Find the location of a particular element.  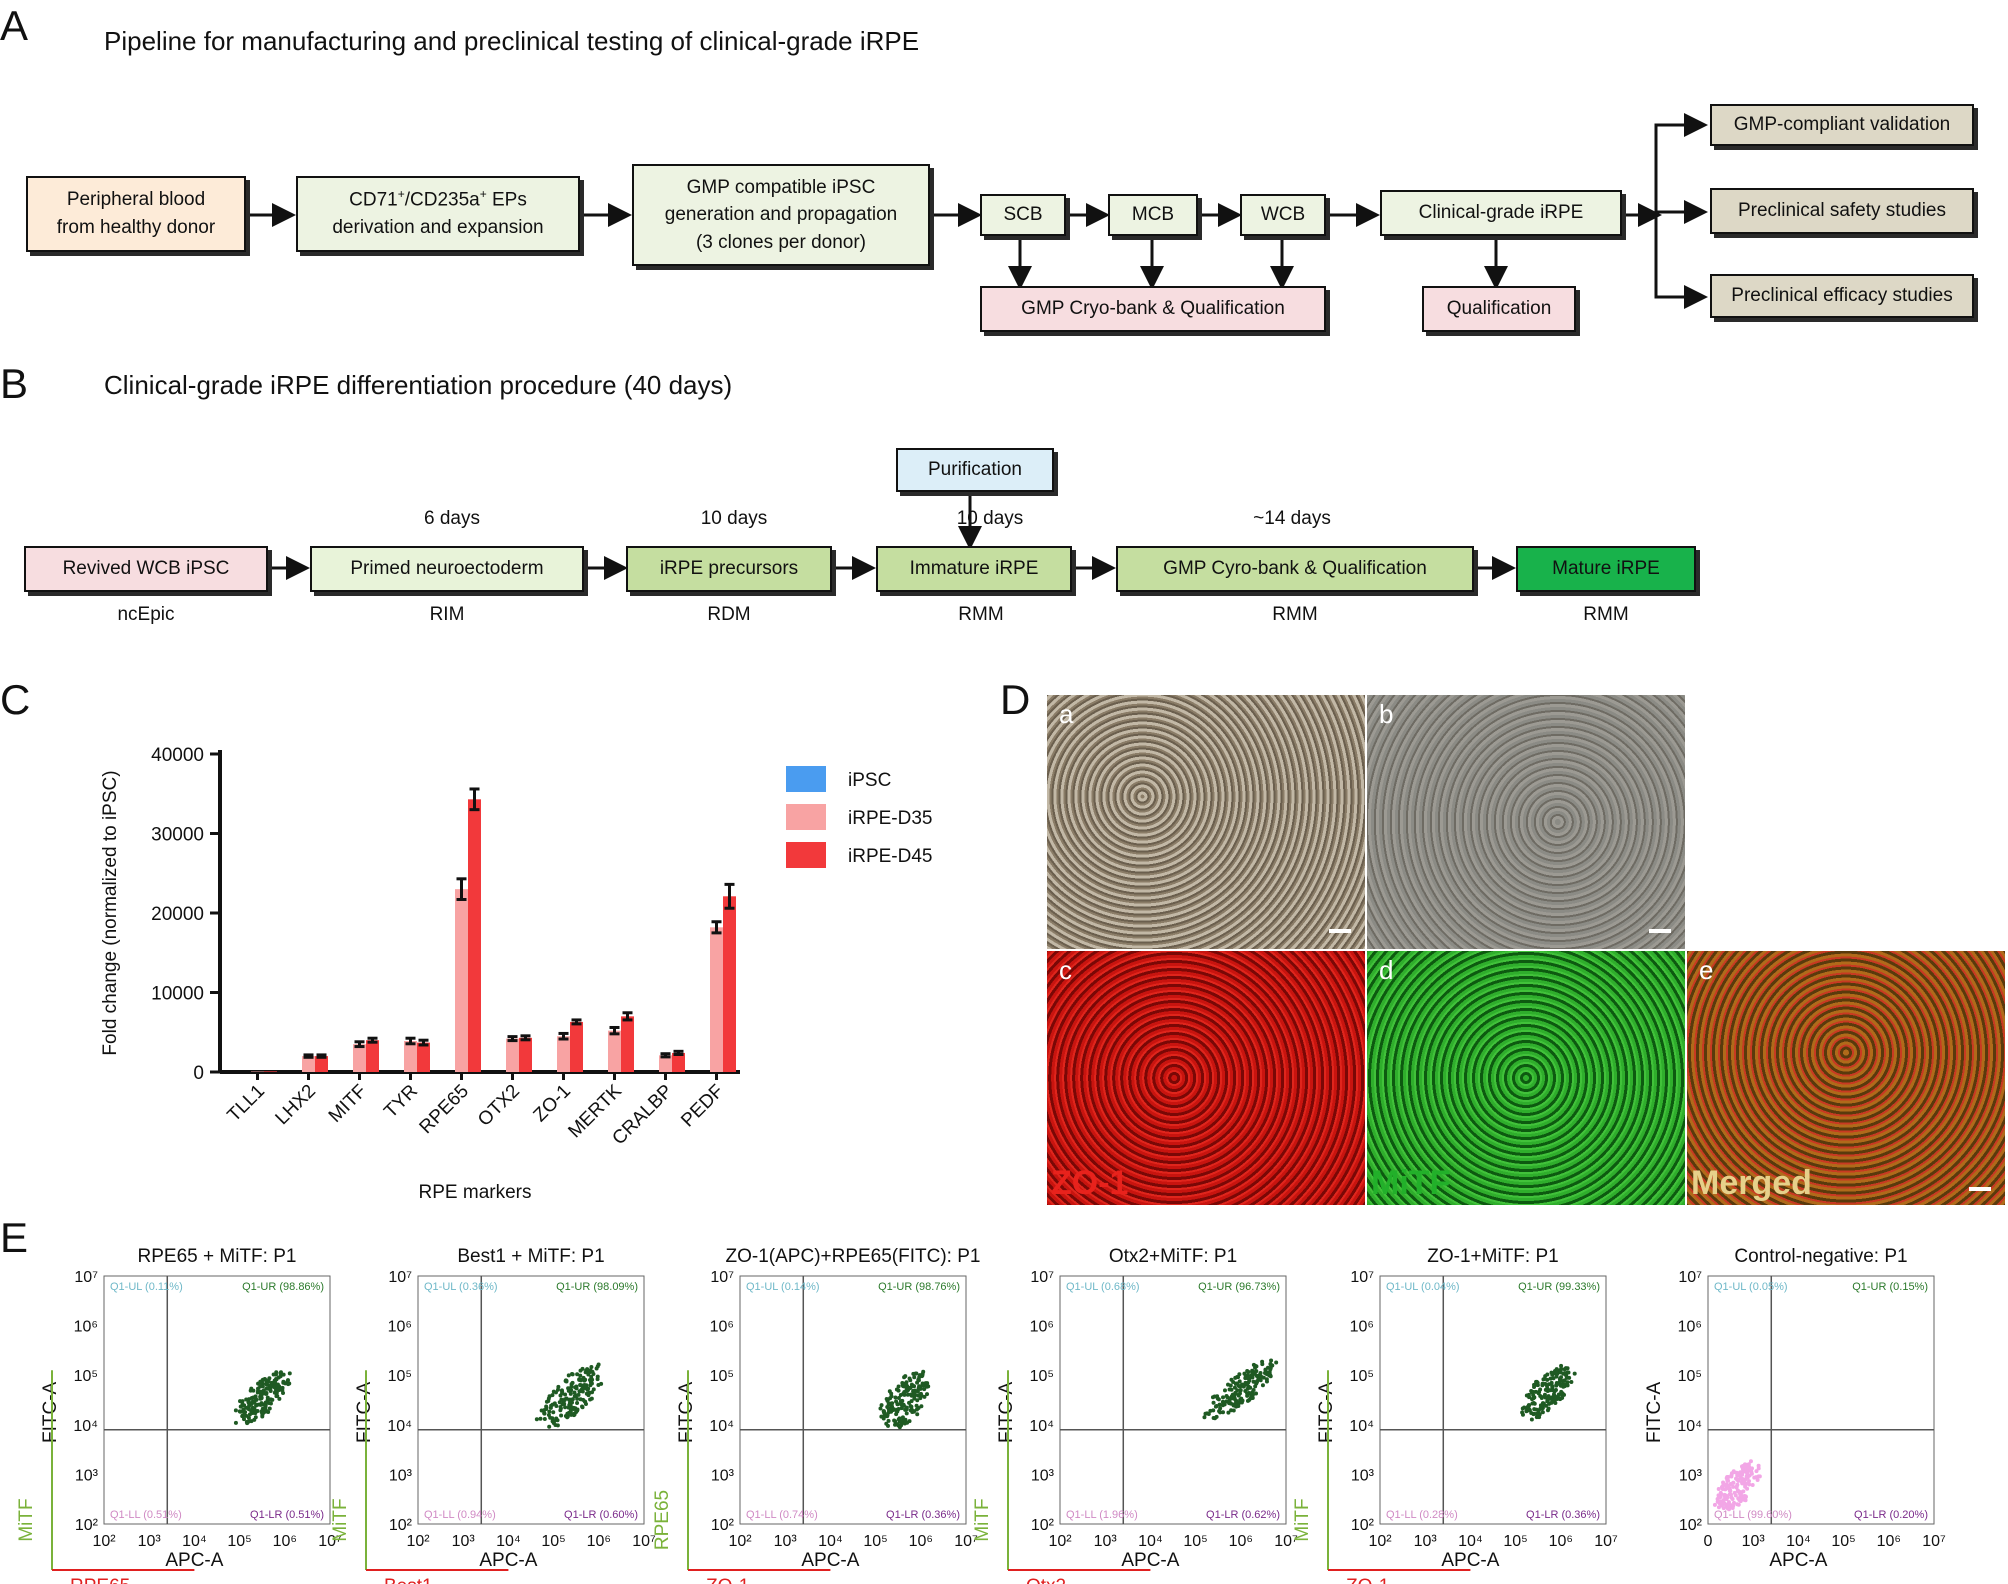

arrow-branch-efficacy is located at coordinates (1681, 217).